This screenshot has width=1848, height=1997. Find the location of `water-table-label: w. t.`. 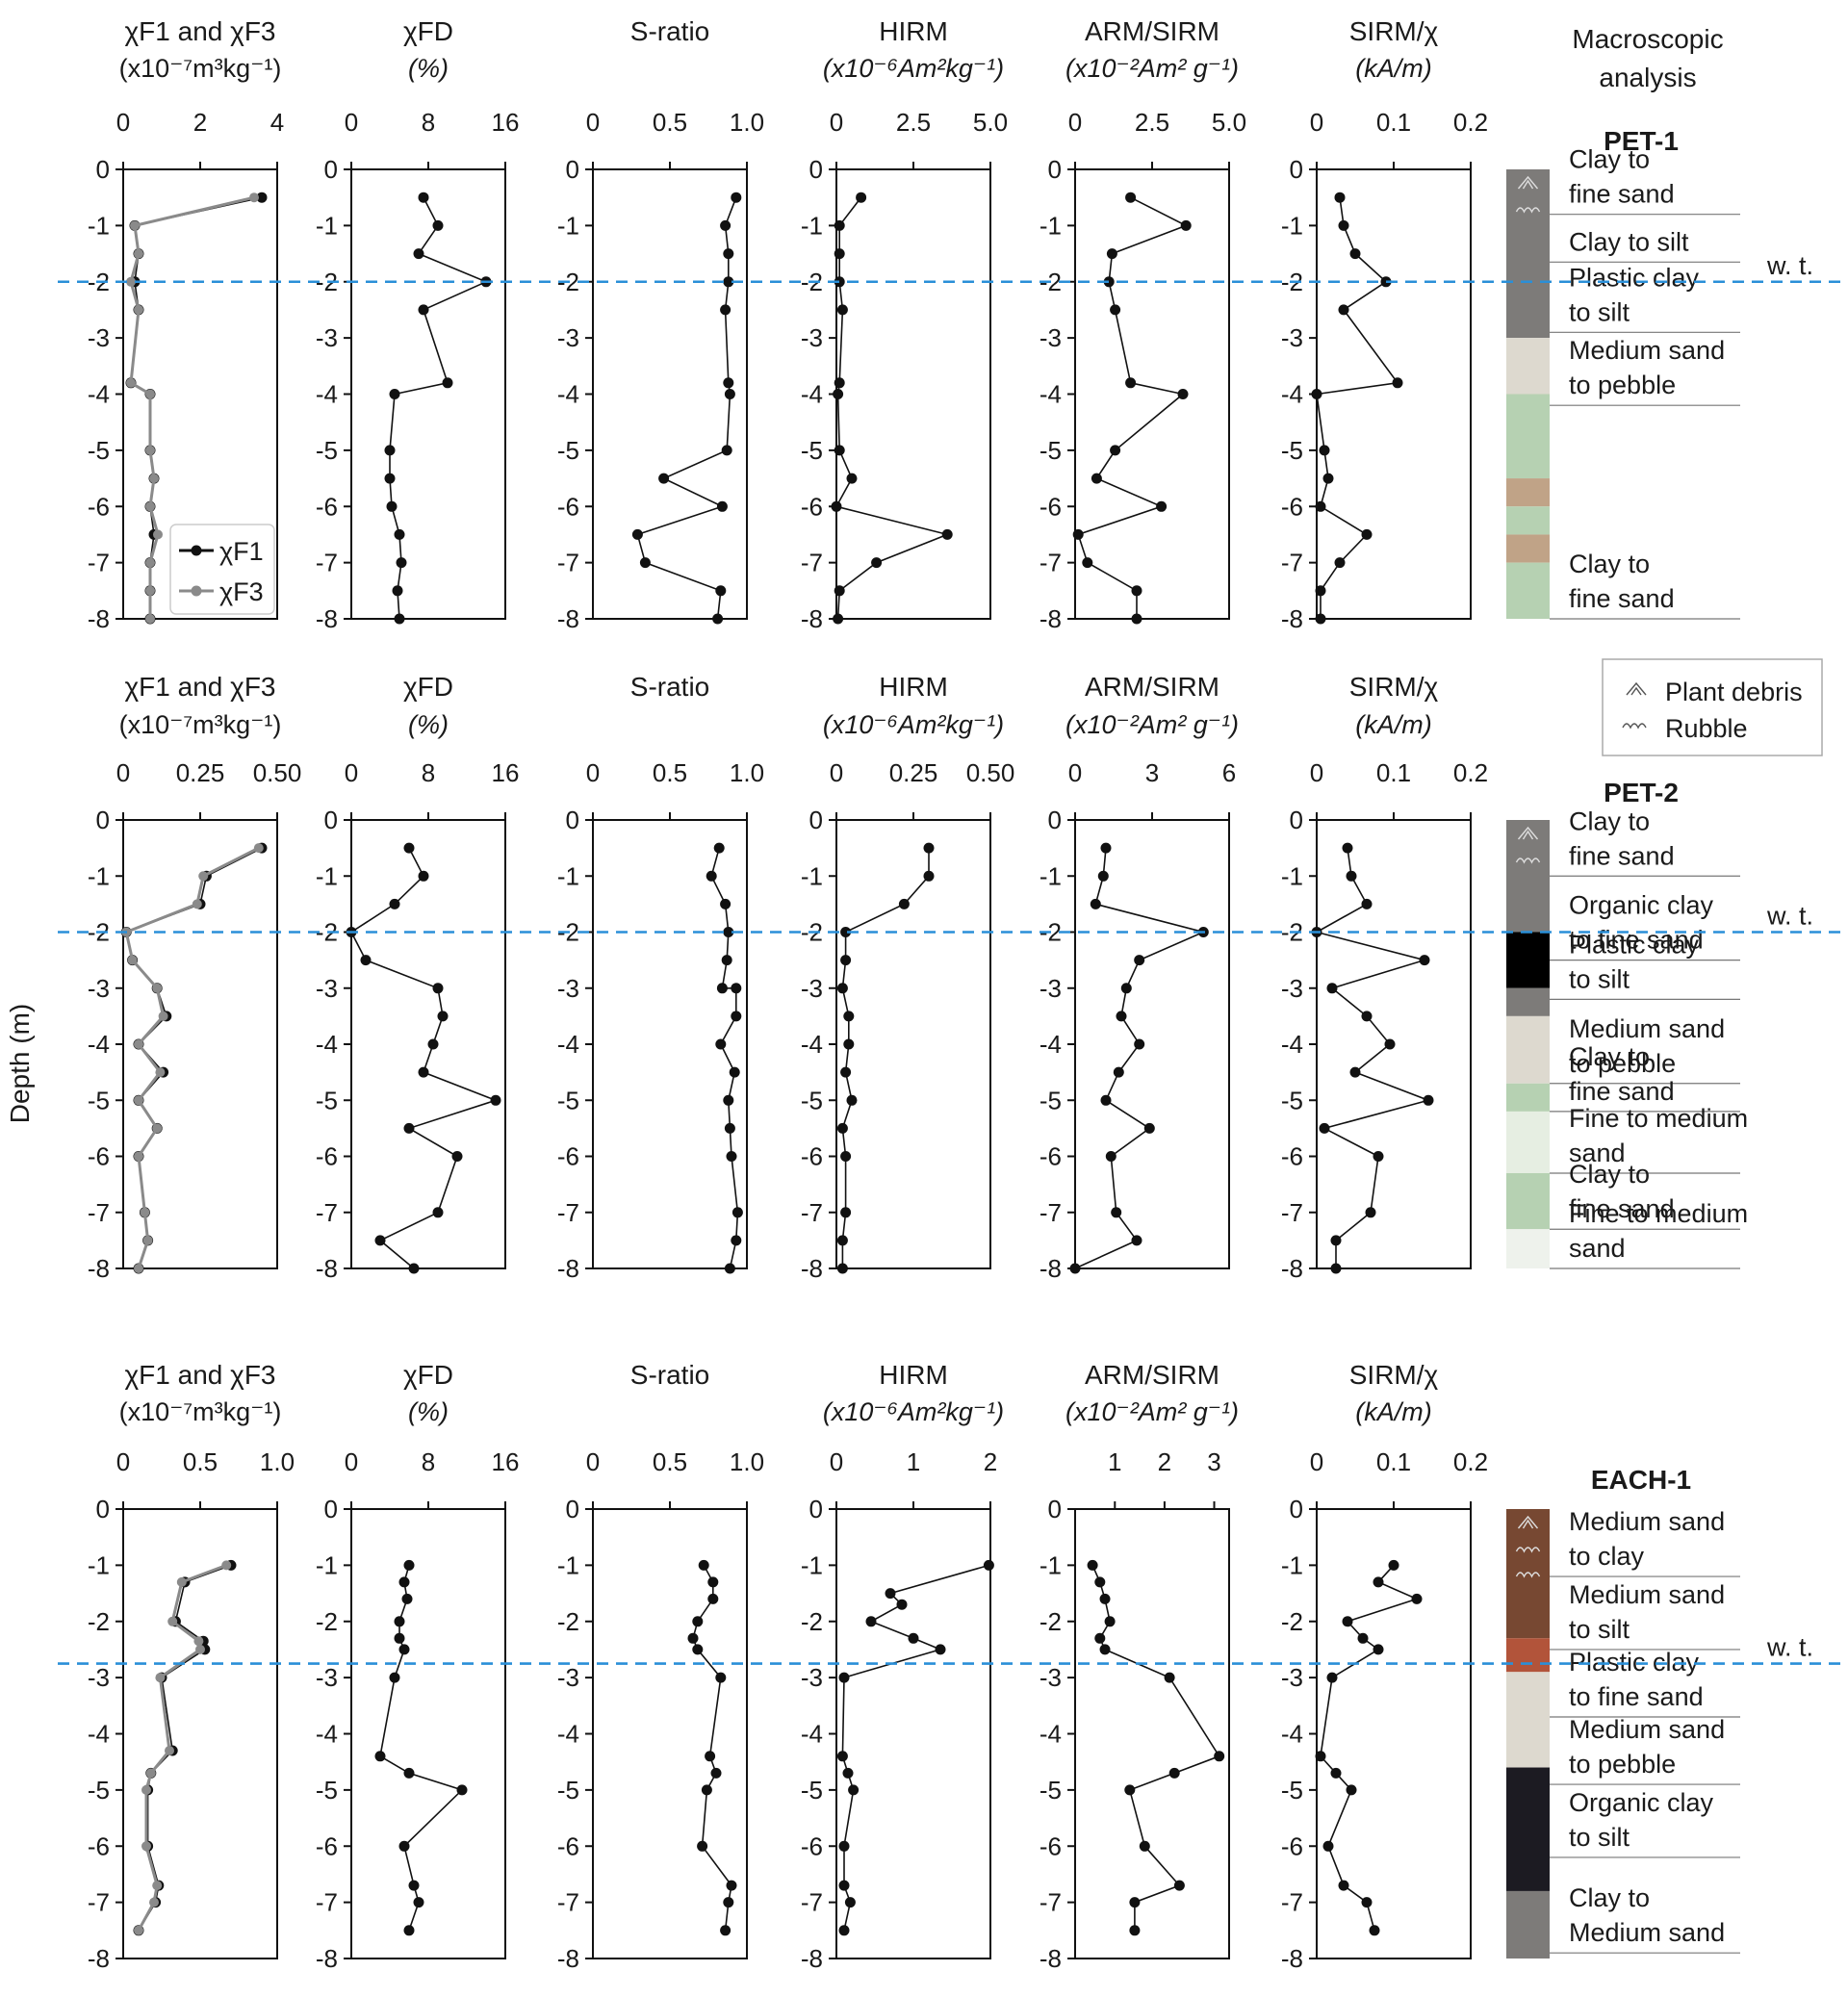

water-table-label: w. t. is located at coordinates (1789, 1648).